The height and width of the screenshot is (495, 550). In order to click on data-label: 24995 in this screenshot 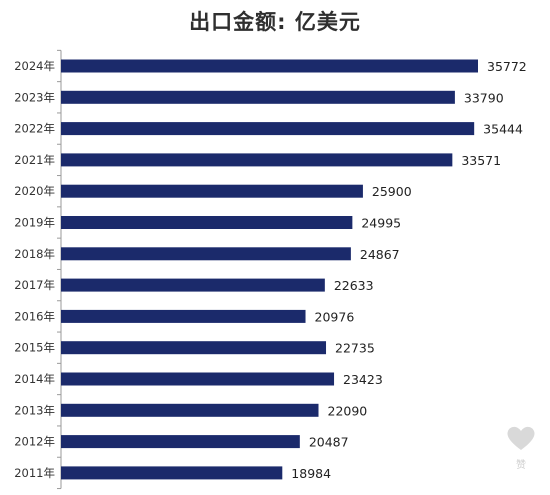, I will do `click(381, 223)`.